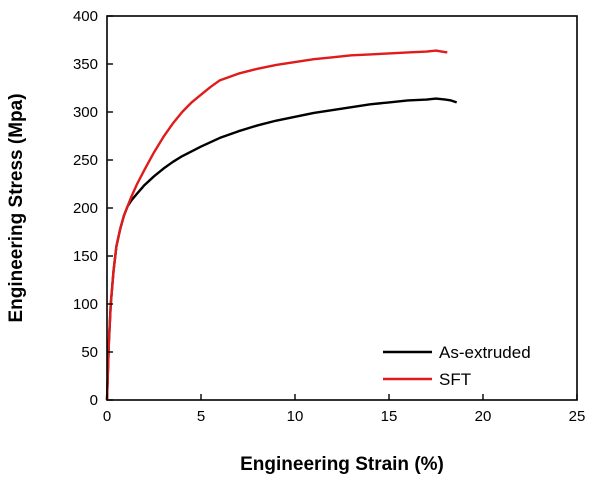 The width and height of the screenshot is (600, 480). I want to click on y-tick-label: 300, so click(85, 112).